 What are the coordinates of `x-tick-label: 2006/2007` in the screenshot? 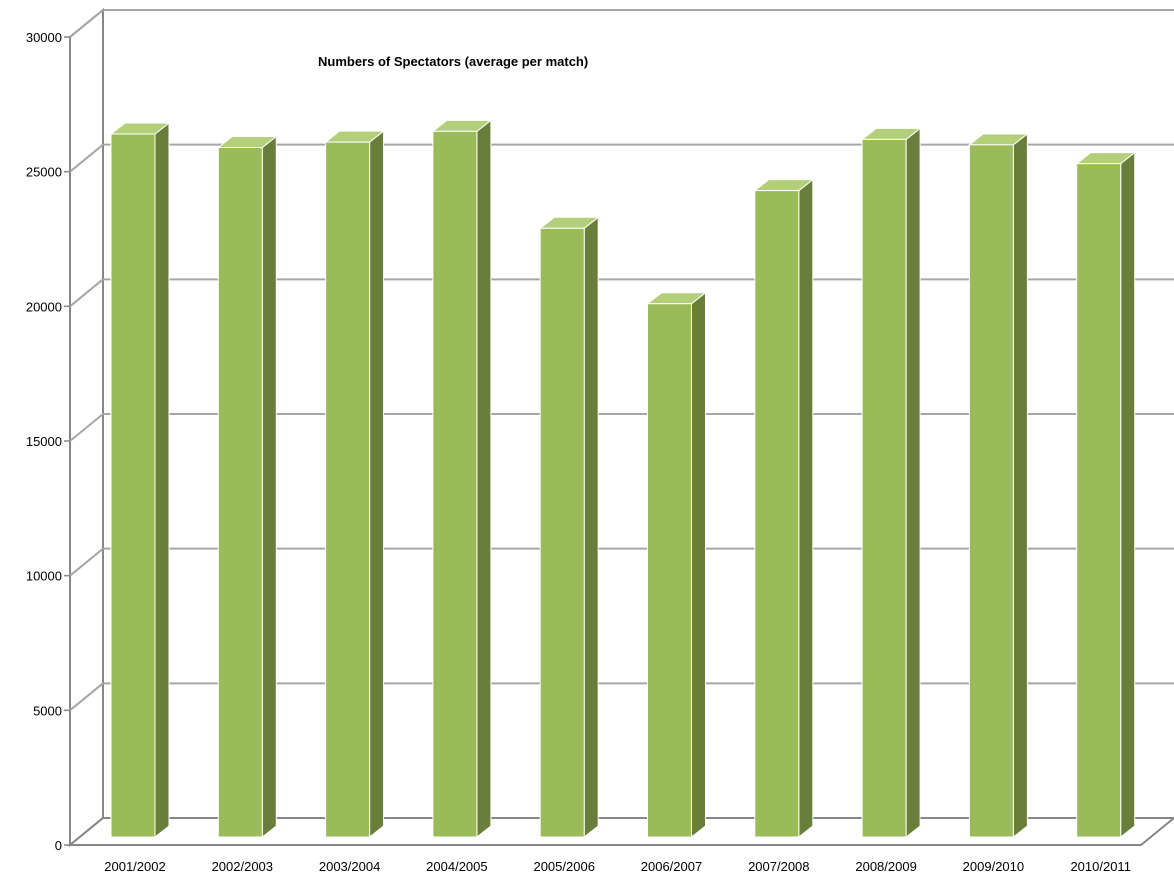 It's located at (671, 866).